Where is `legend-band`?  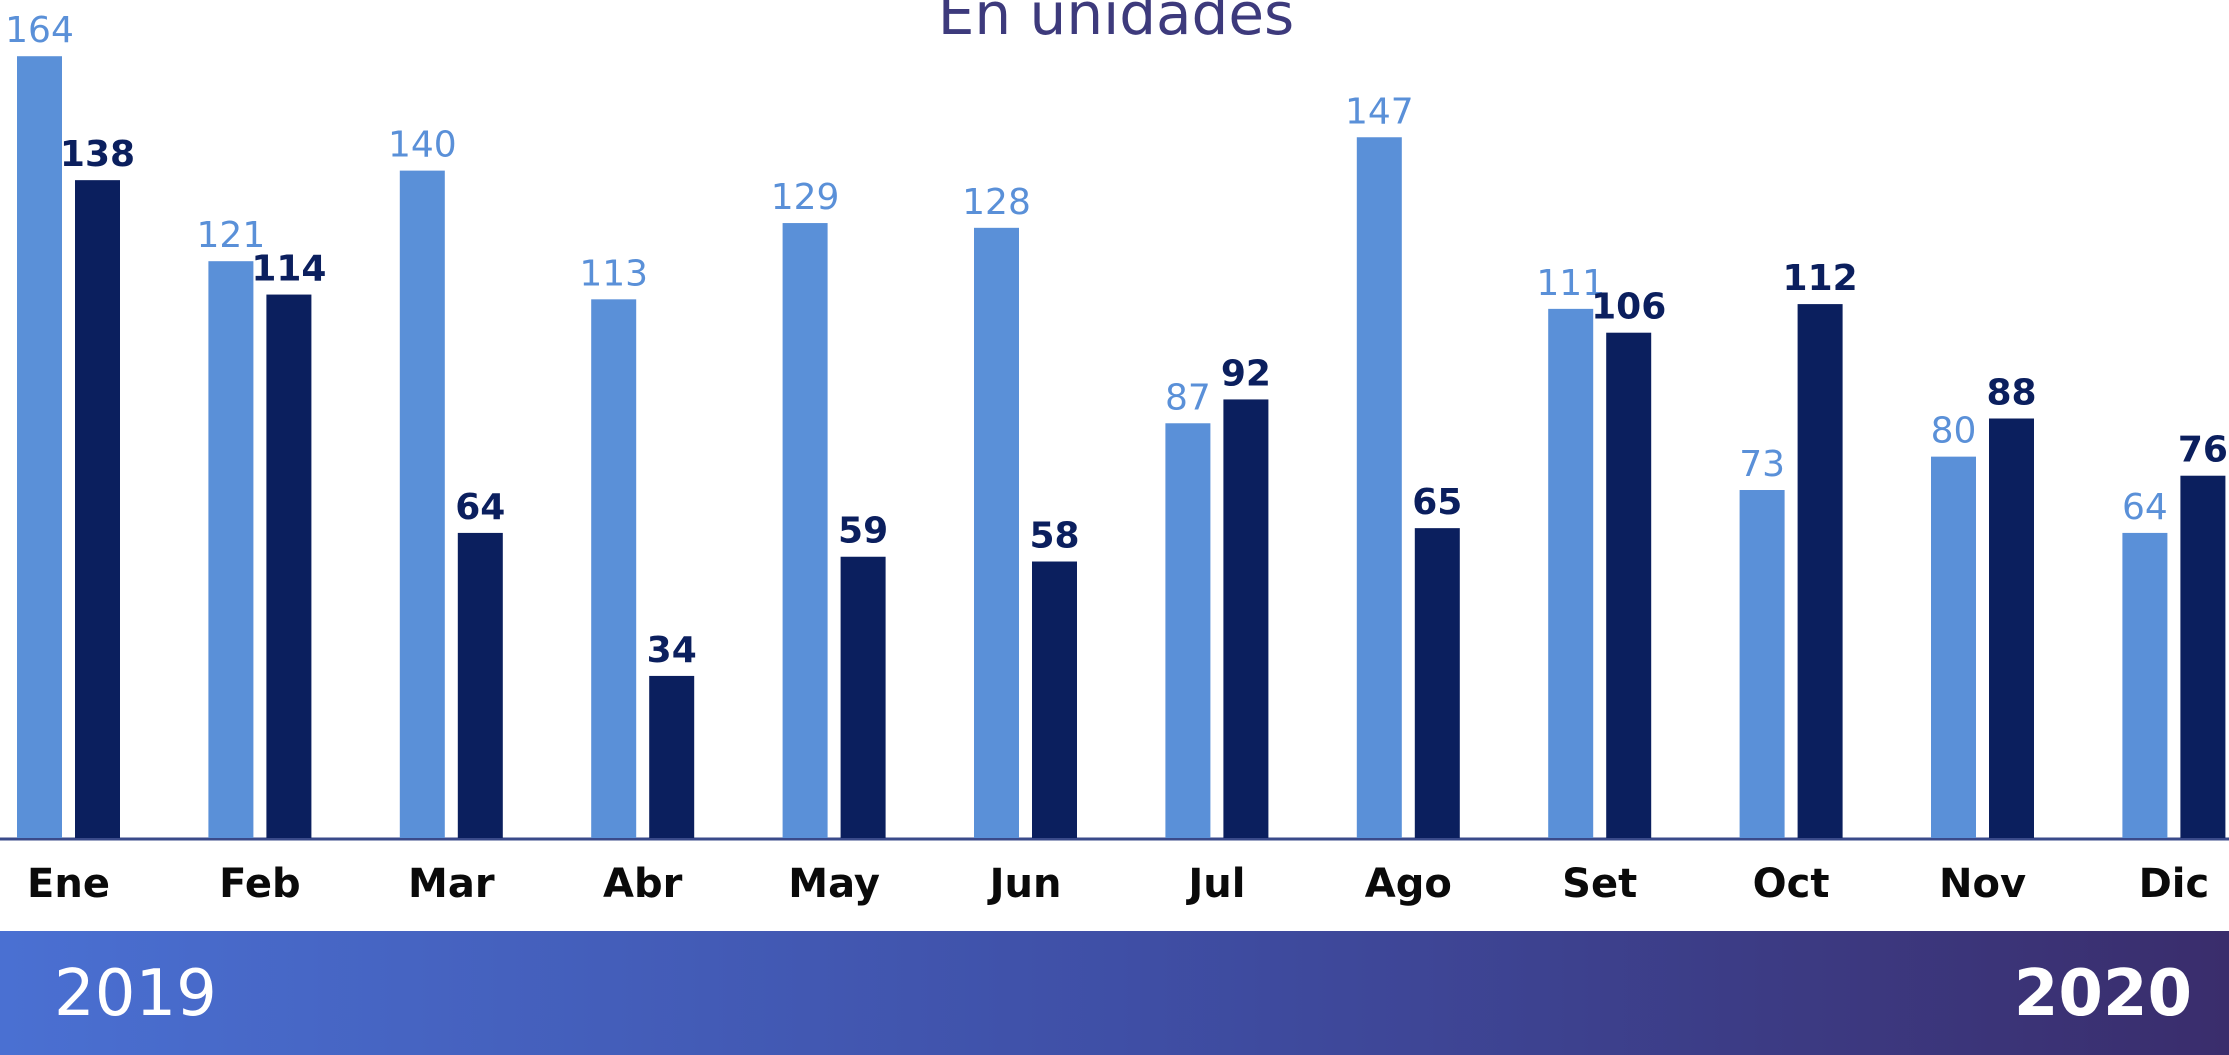 legend-band is located at coordinates (1114, 993).